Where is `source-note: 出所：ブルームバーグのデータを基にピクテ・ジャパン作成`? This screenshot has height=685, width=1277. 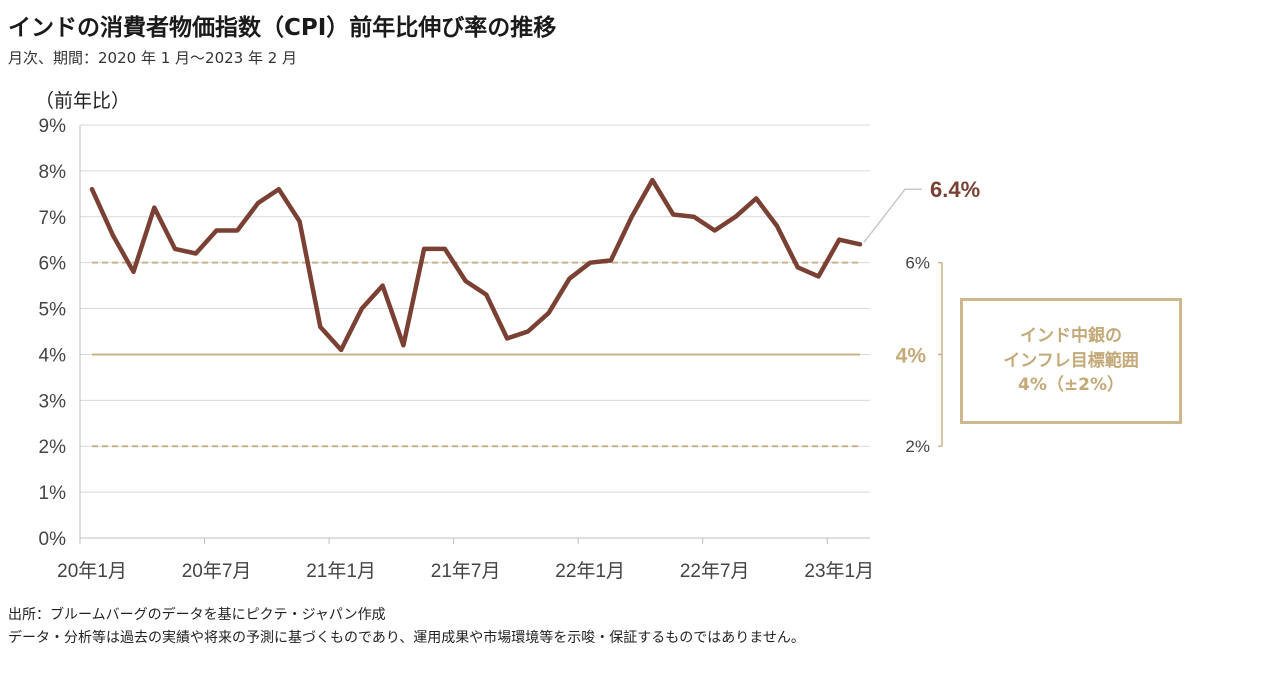 source-note: 出所：ブルームバーグのデータを基にピクテ・ジャパン作成 is located at coordinates (197, 615).